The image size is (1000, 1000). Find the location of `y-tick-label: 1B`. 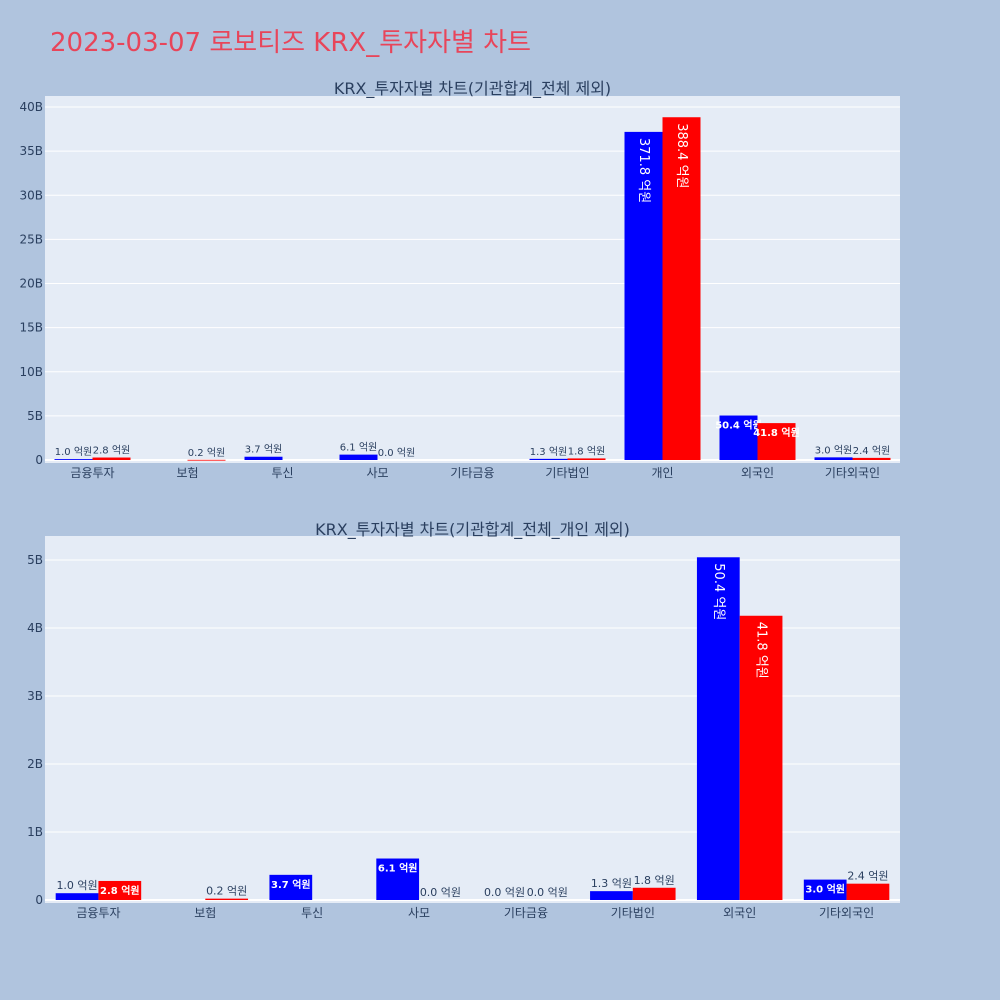

y-tick-label: 1B is located at coordinates (35, 832).